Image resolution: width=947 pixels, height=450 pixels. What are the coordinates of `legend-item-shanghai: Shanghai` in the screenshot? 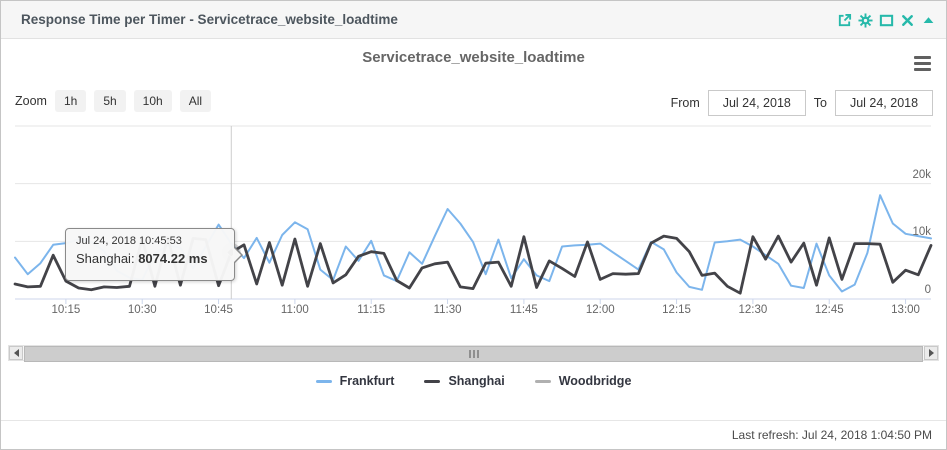 It's located at (464, 381).